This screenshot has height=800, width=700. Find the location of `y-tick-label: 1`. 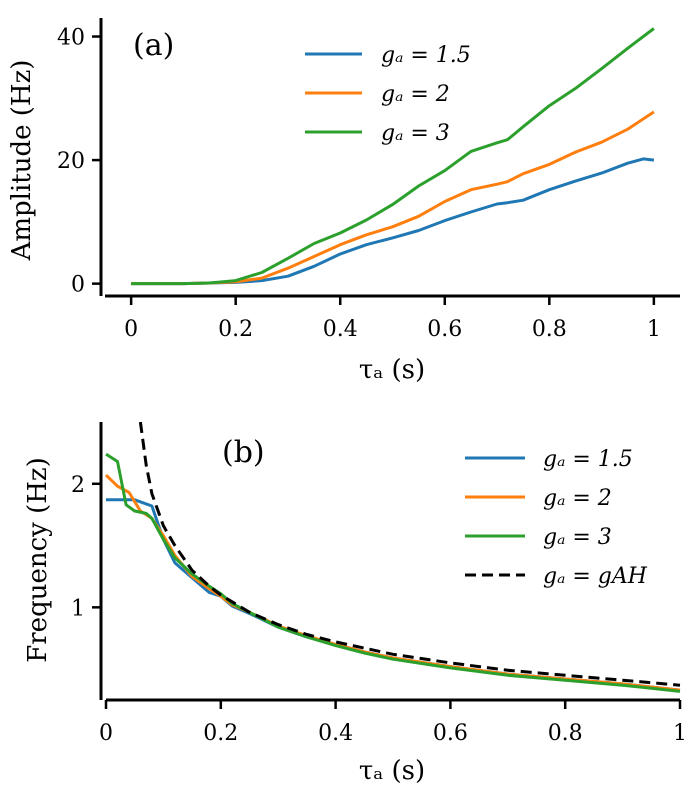

y-tick-label: 1 is located at coordinates (78, 608).